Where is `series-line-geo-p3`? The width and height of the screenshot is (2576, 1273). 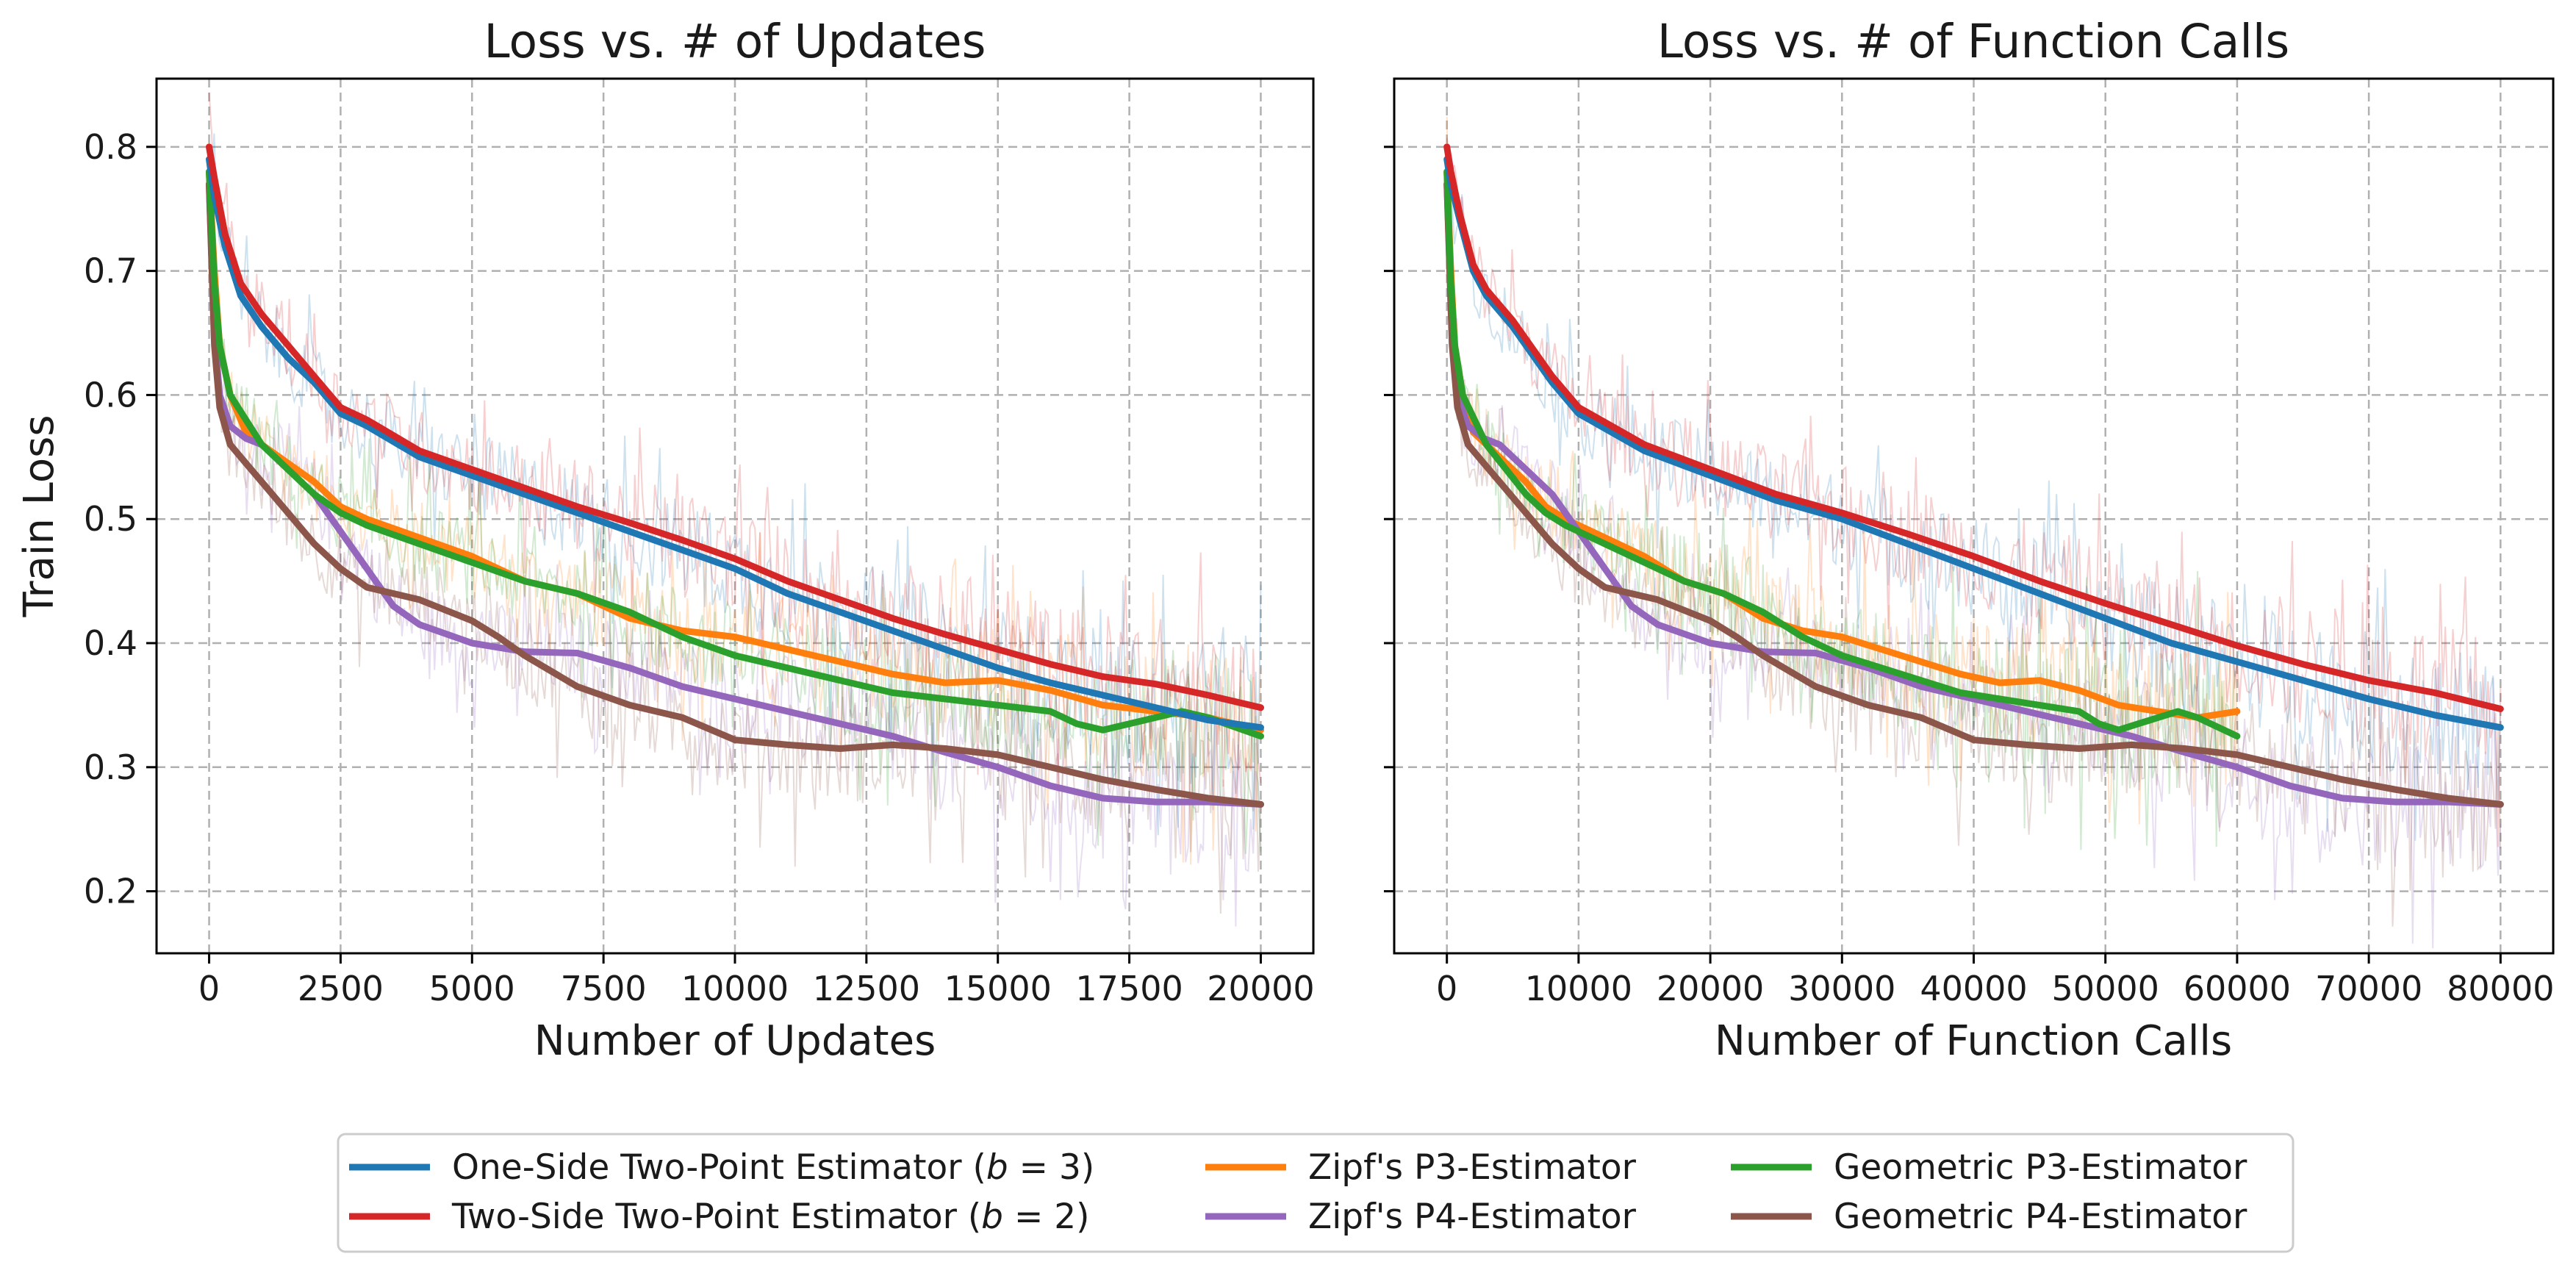
series-line-geo-p3 is located at coordinates (1842, 454).